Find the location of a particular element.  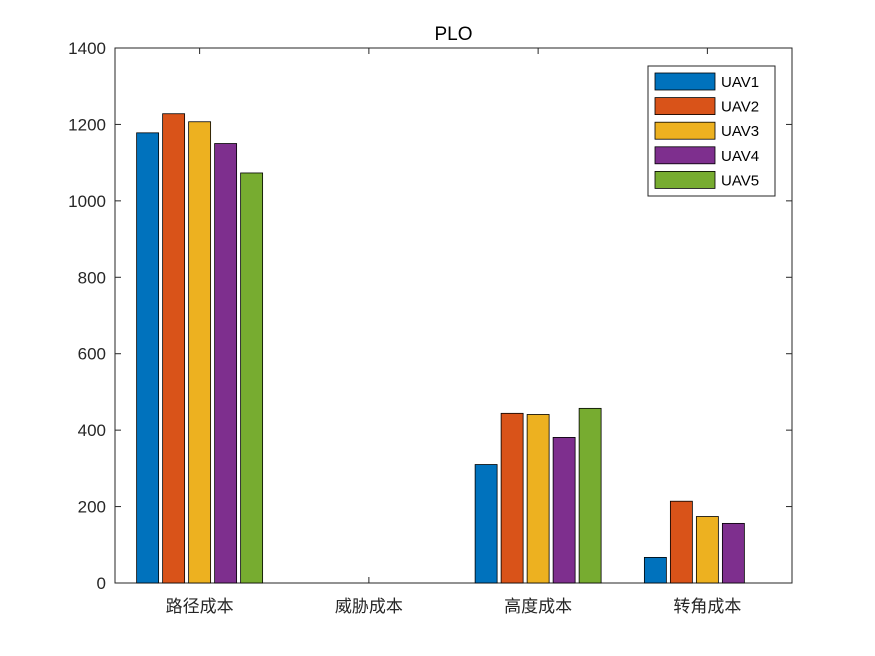

x-tick-label: 高度成本 is located at coordinates (538, 607).